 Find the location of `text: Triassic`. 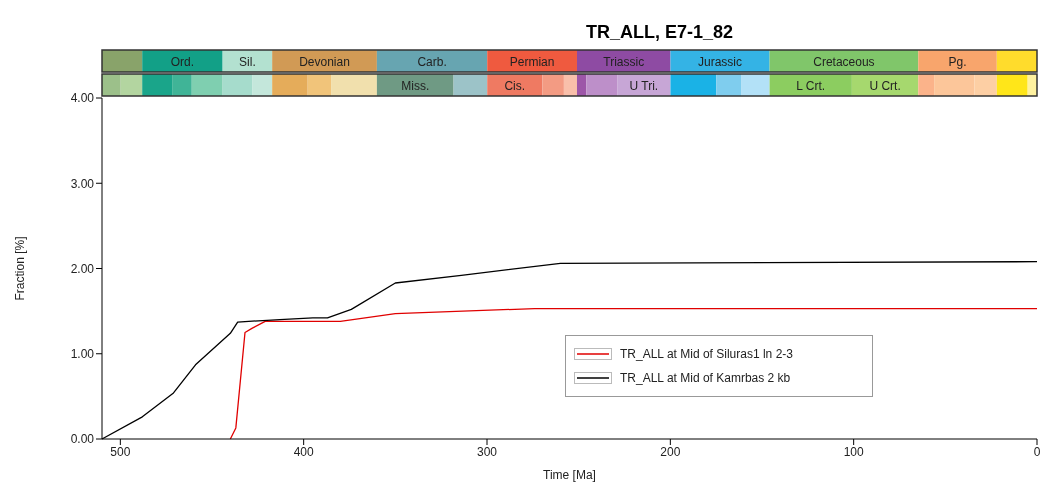

text: Triassic is located at coordinates (624, 62).